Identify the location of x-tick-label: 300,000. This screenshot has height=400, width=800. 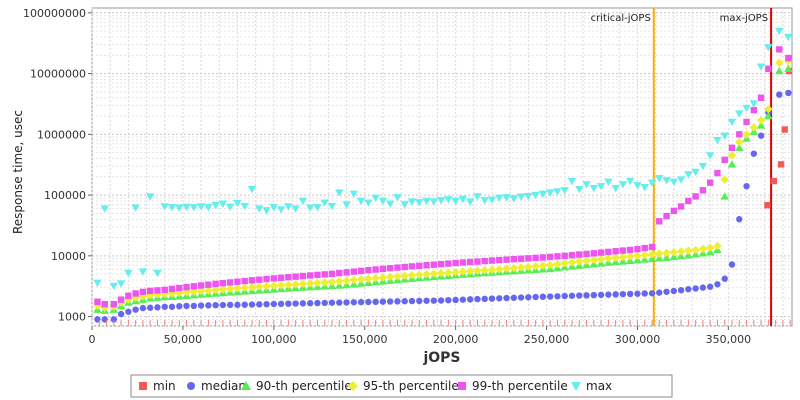
(638, 339).